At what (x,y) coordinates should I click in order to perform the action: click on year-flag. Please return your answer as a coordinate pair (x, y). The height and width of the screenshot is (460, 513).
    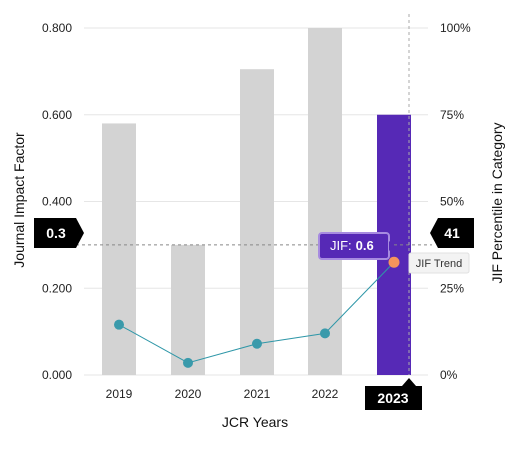
    Looking at the image, I should click on (393, 394).